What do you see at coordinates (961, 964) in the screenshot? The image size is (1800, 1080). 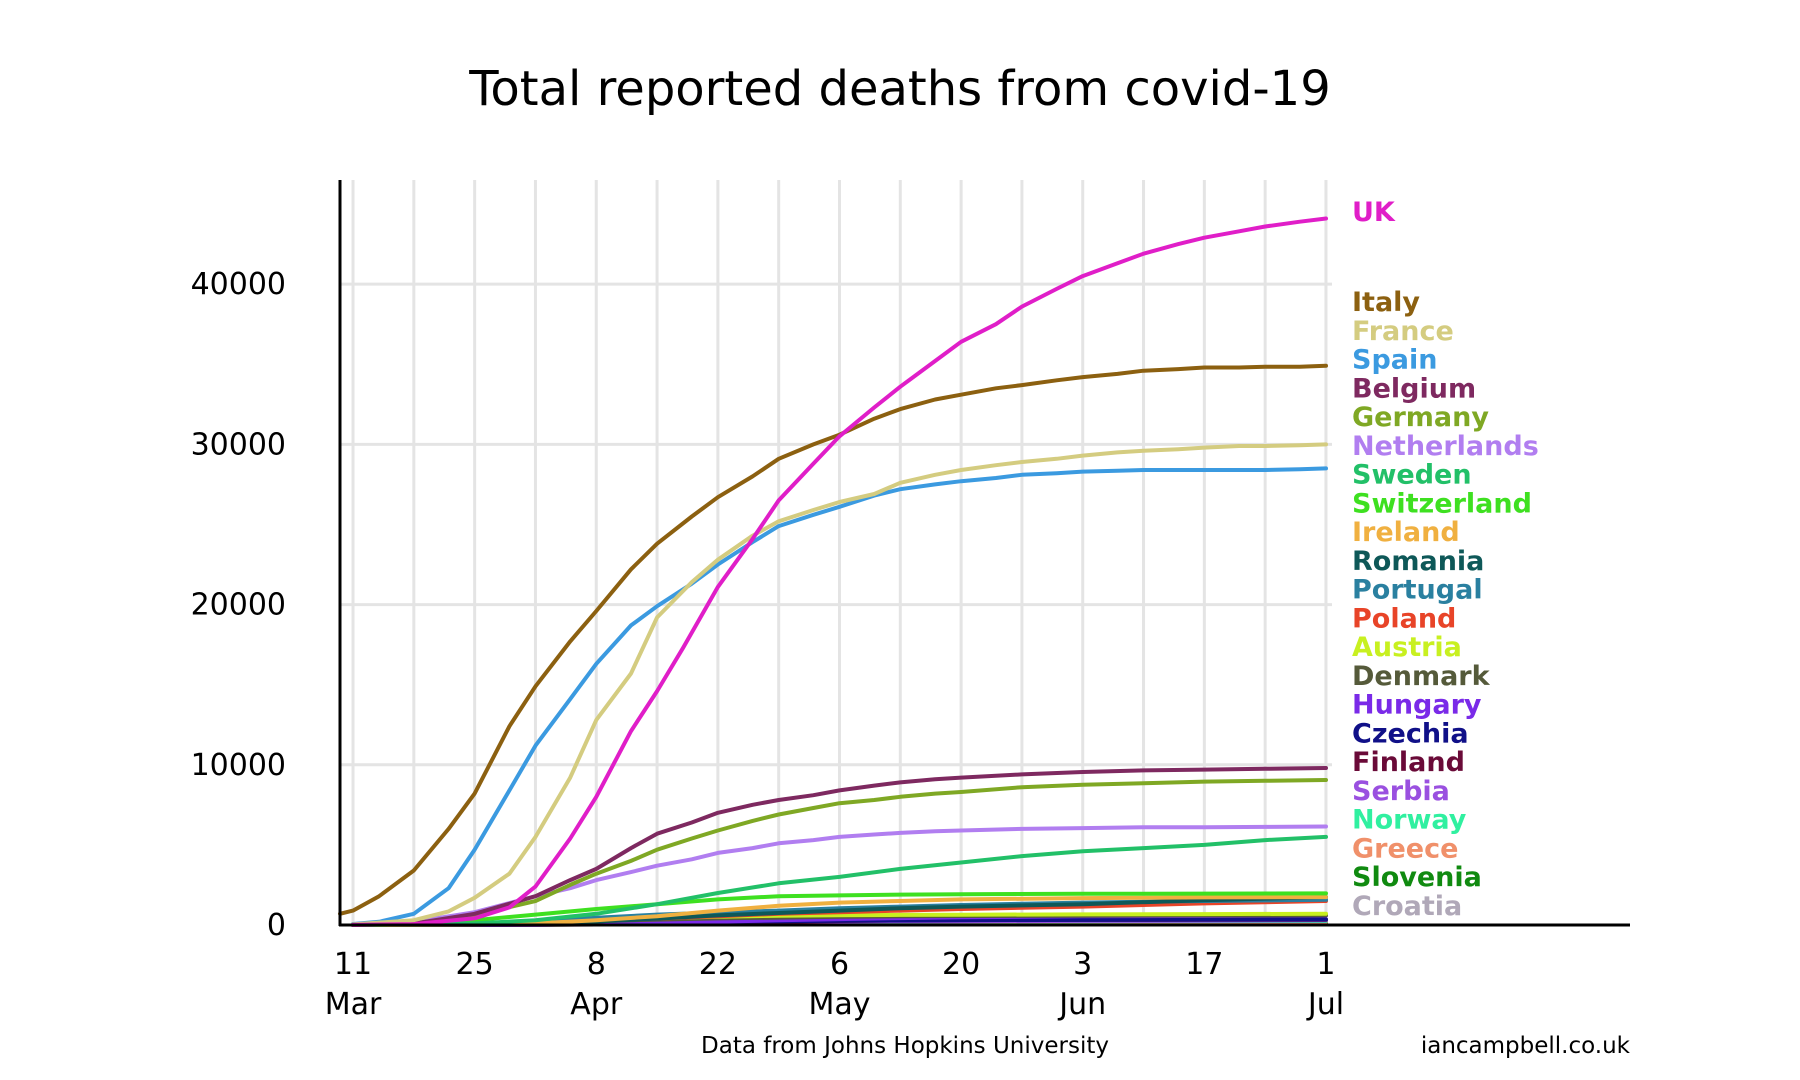 I see `x-tick-label: 20` at bounding box center [961, 964].